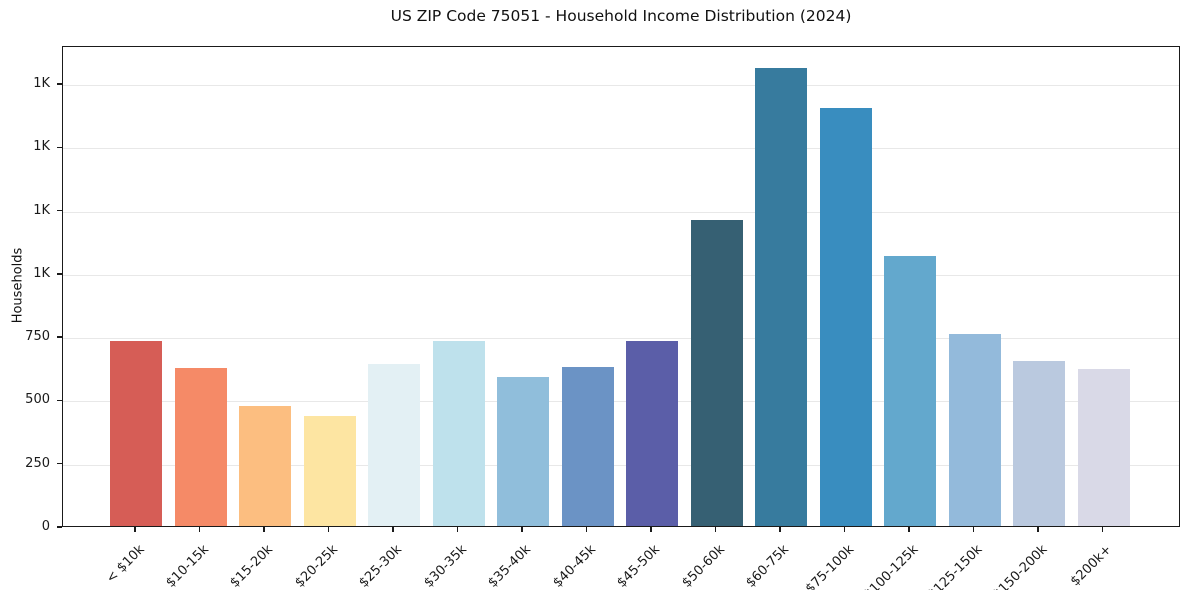  I want to click on x-tick-label: $50-60k, so click(703, 566).